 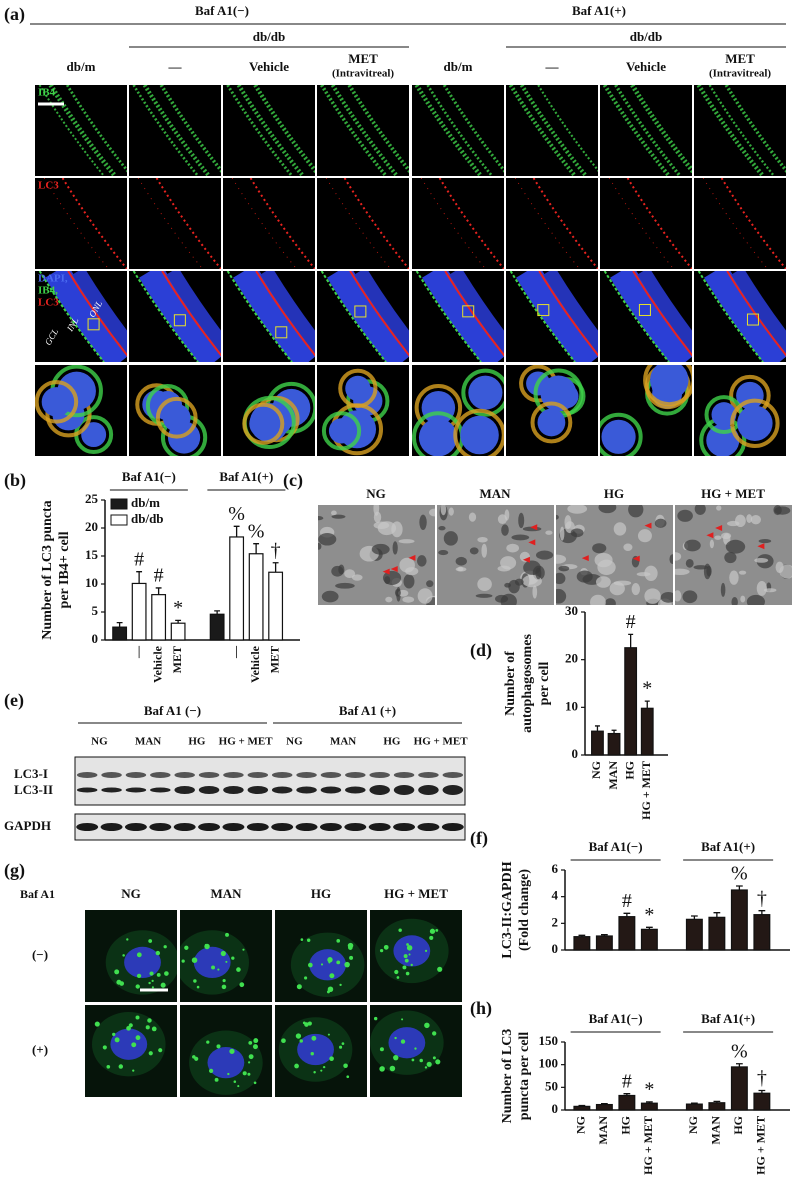 I want to click on y-tick-label: 6, so click(x=555, y=868).